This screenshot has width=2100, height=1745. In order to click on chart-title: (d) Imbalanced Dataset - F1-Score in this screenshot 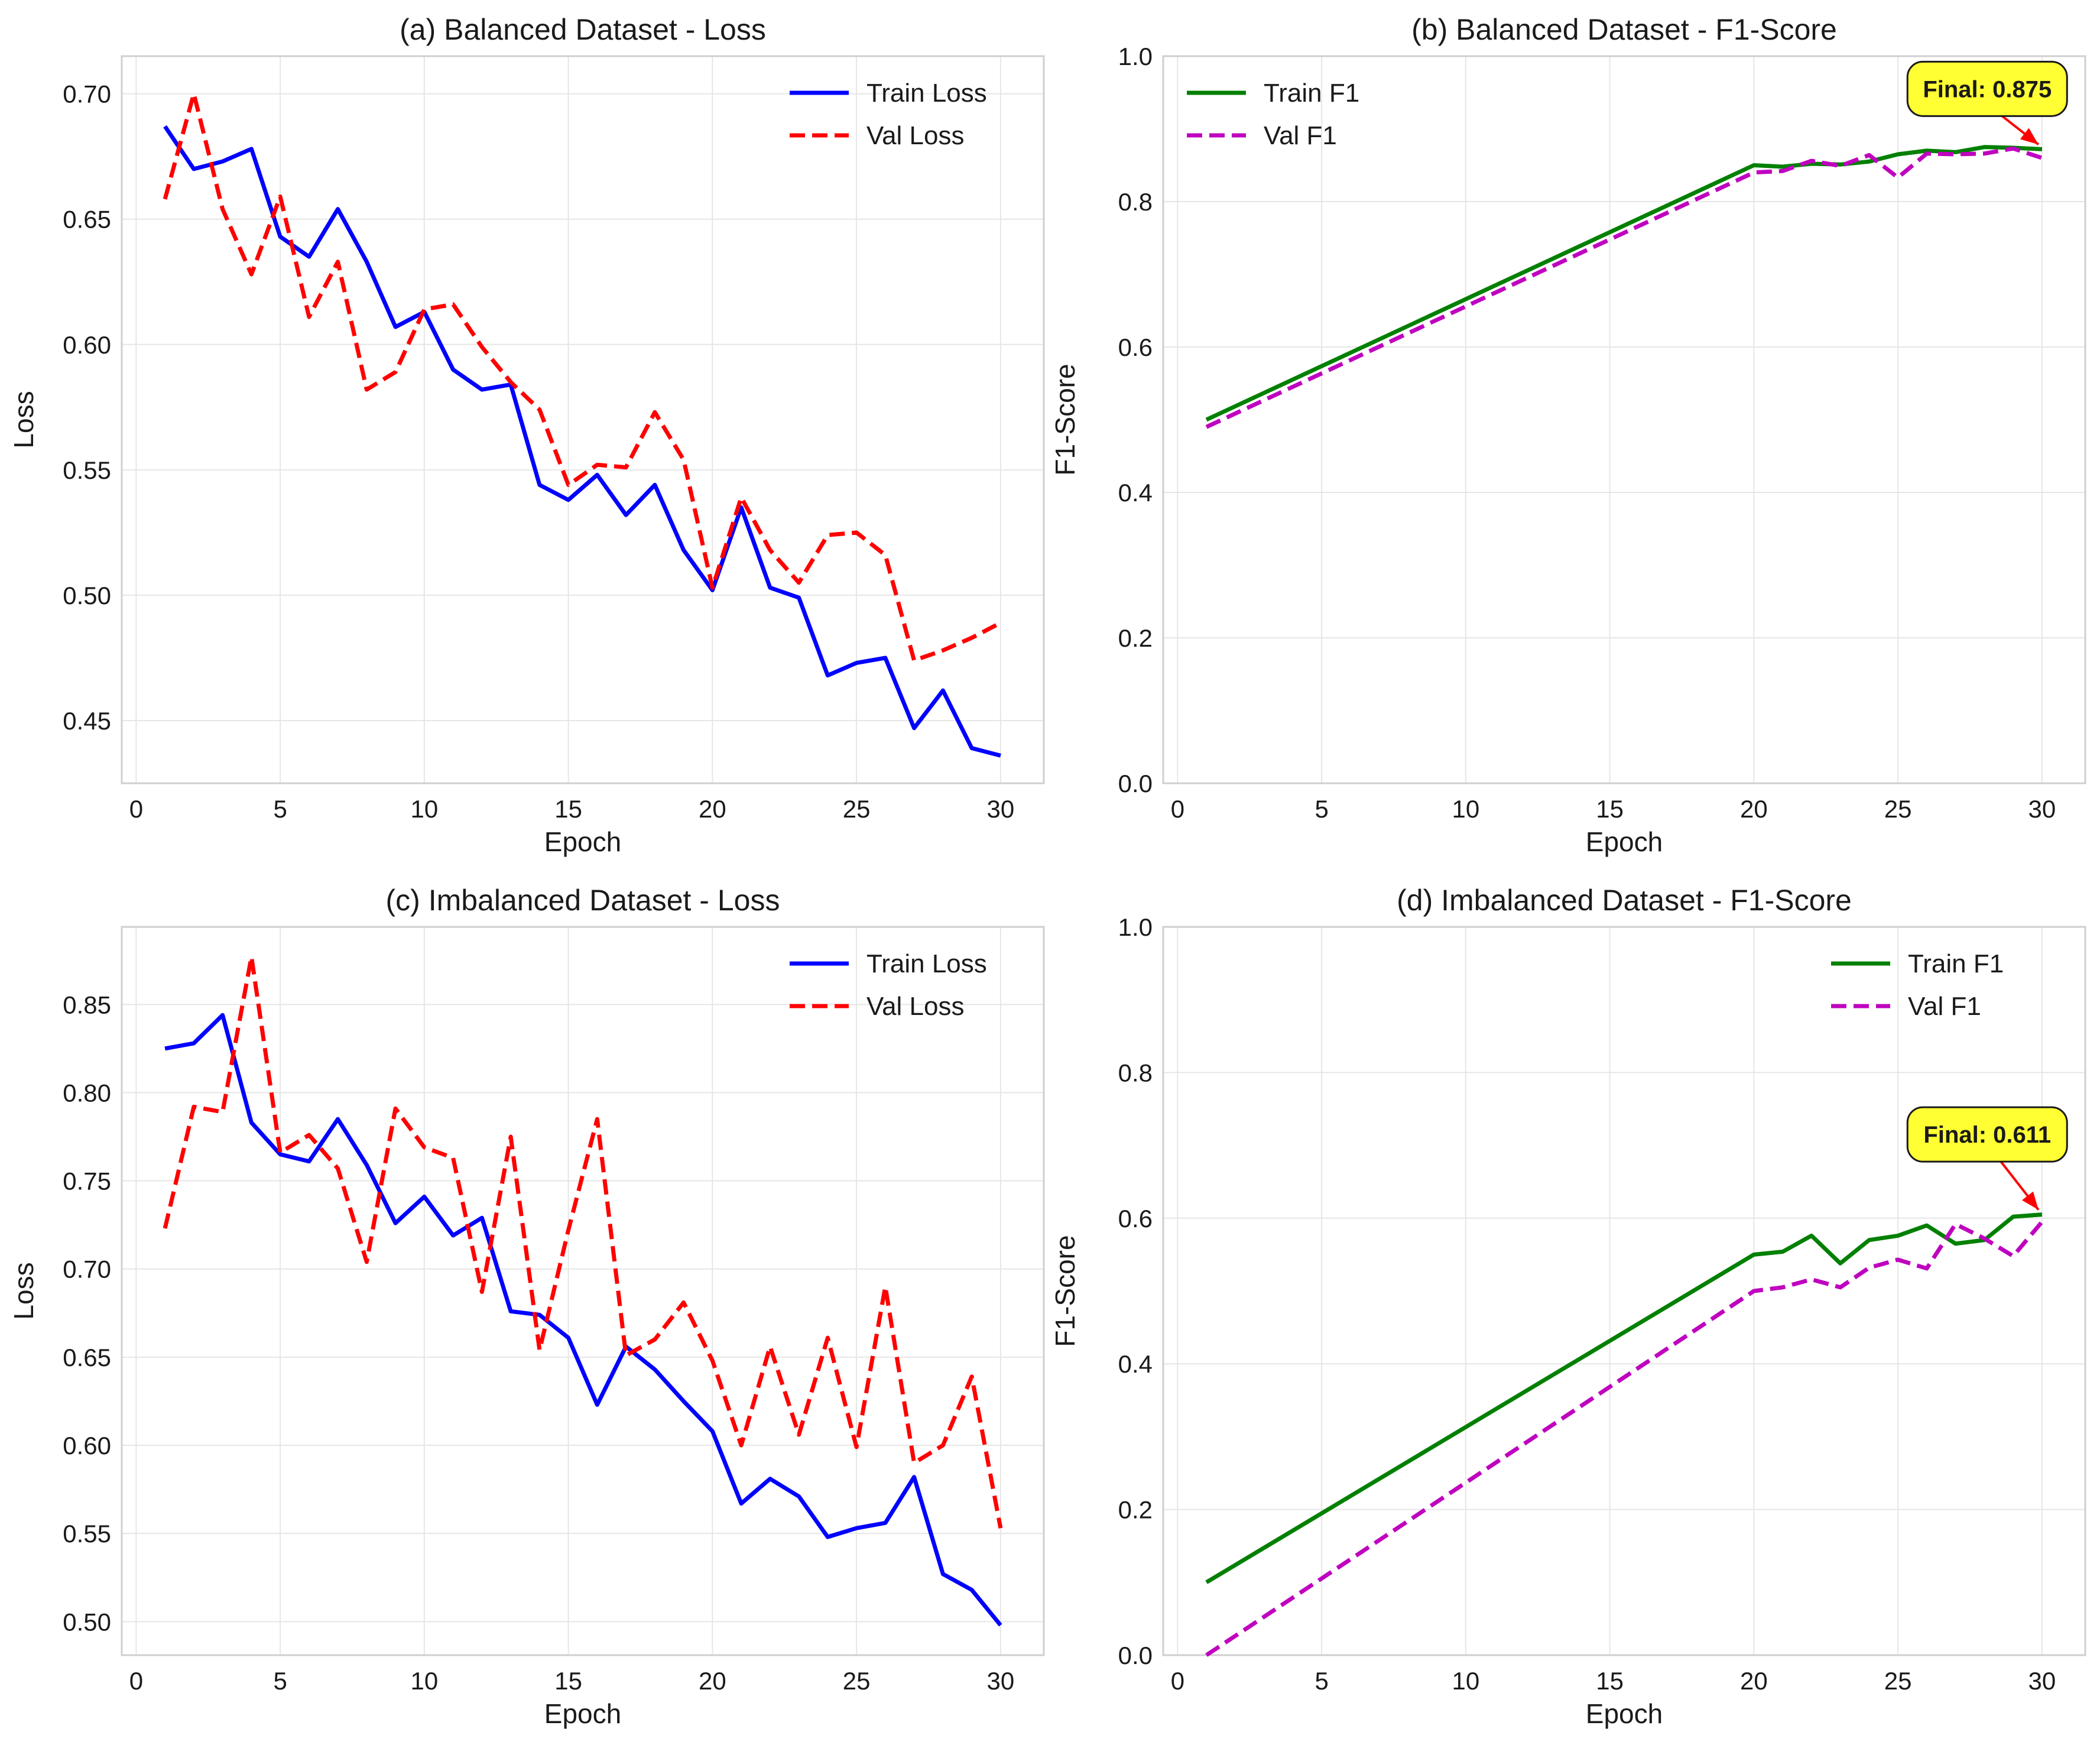, I will do `click(1624, 900)`.